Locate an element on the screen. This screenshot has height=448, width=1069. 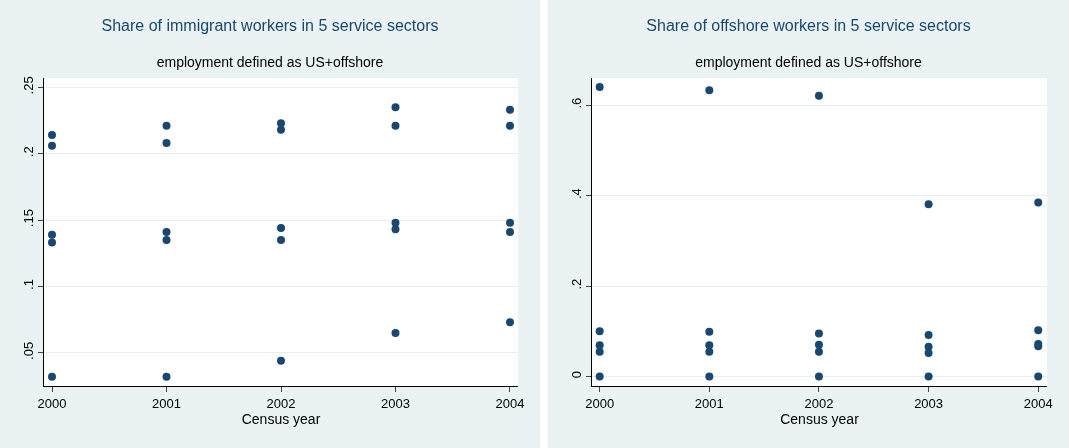
y-tick-label: .05 is located at coordinates (28, 350).